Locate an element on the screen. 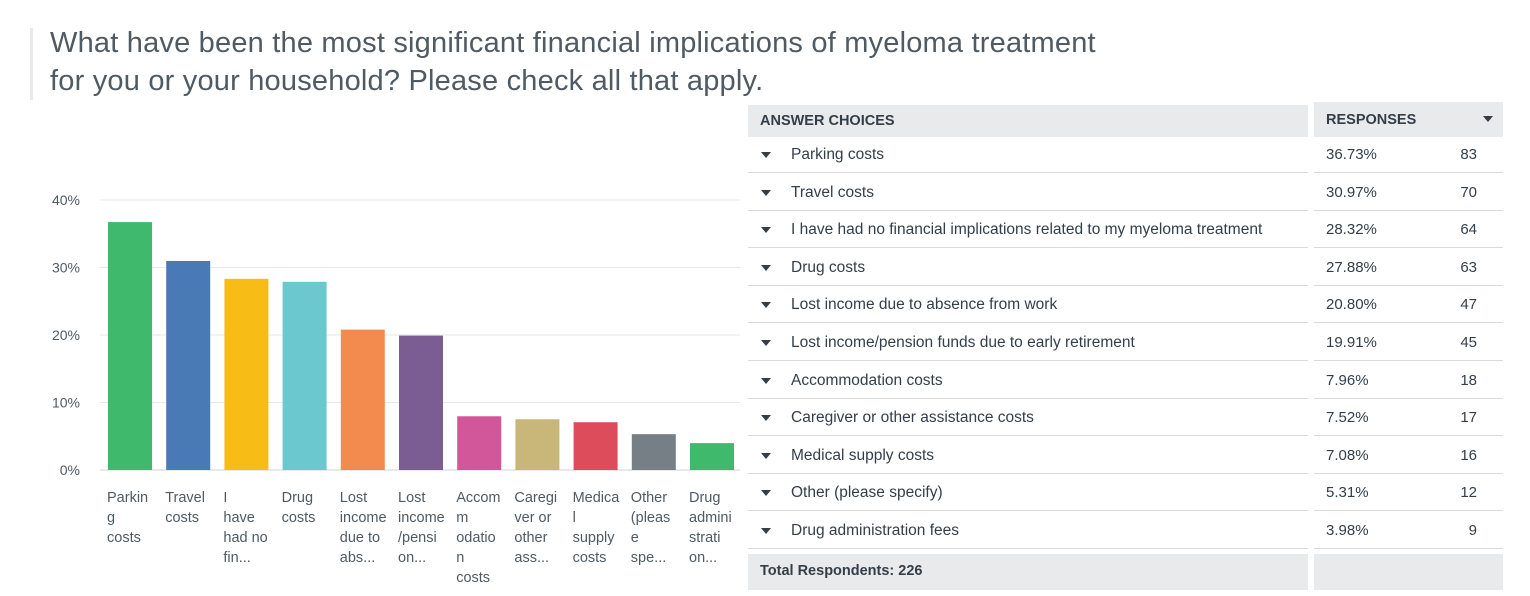 This screenshot has width=1530, height=596. response-count: 16 is located at coordinates (1468, 455).